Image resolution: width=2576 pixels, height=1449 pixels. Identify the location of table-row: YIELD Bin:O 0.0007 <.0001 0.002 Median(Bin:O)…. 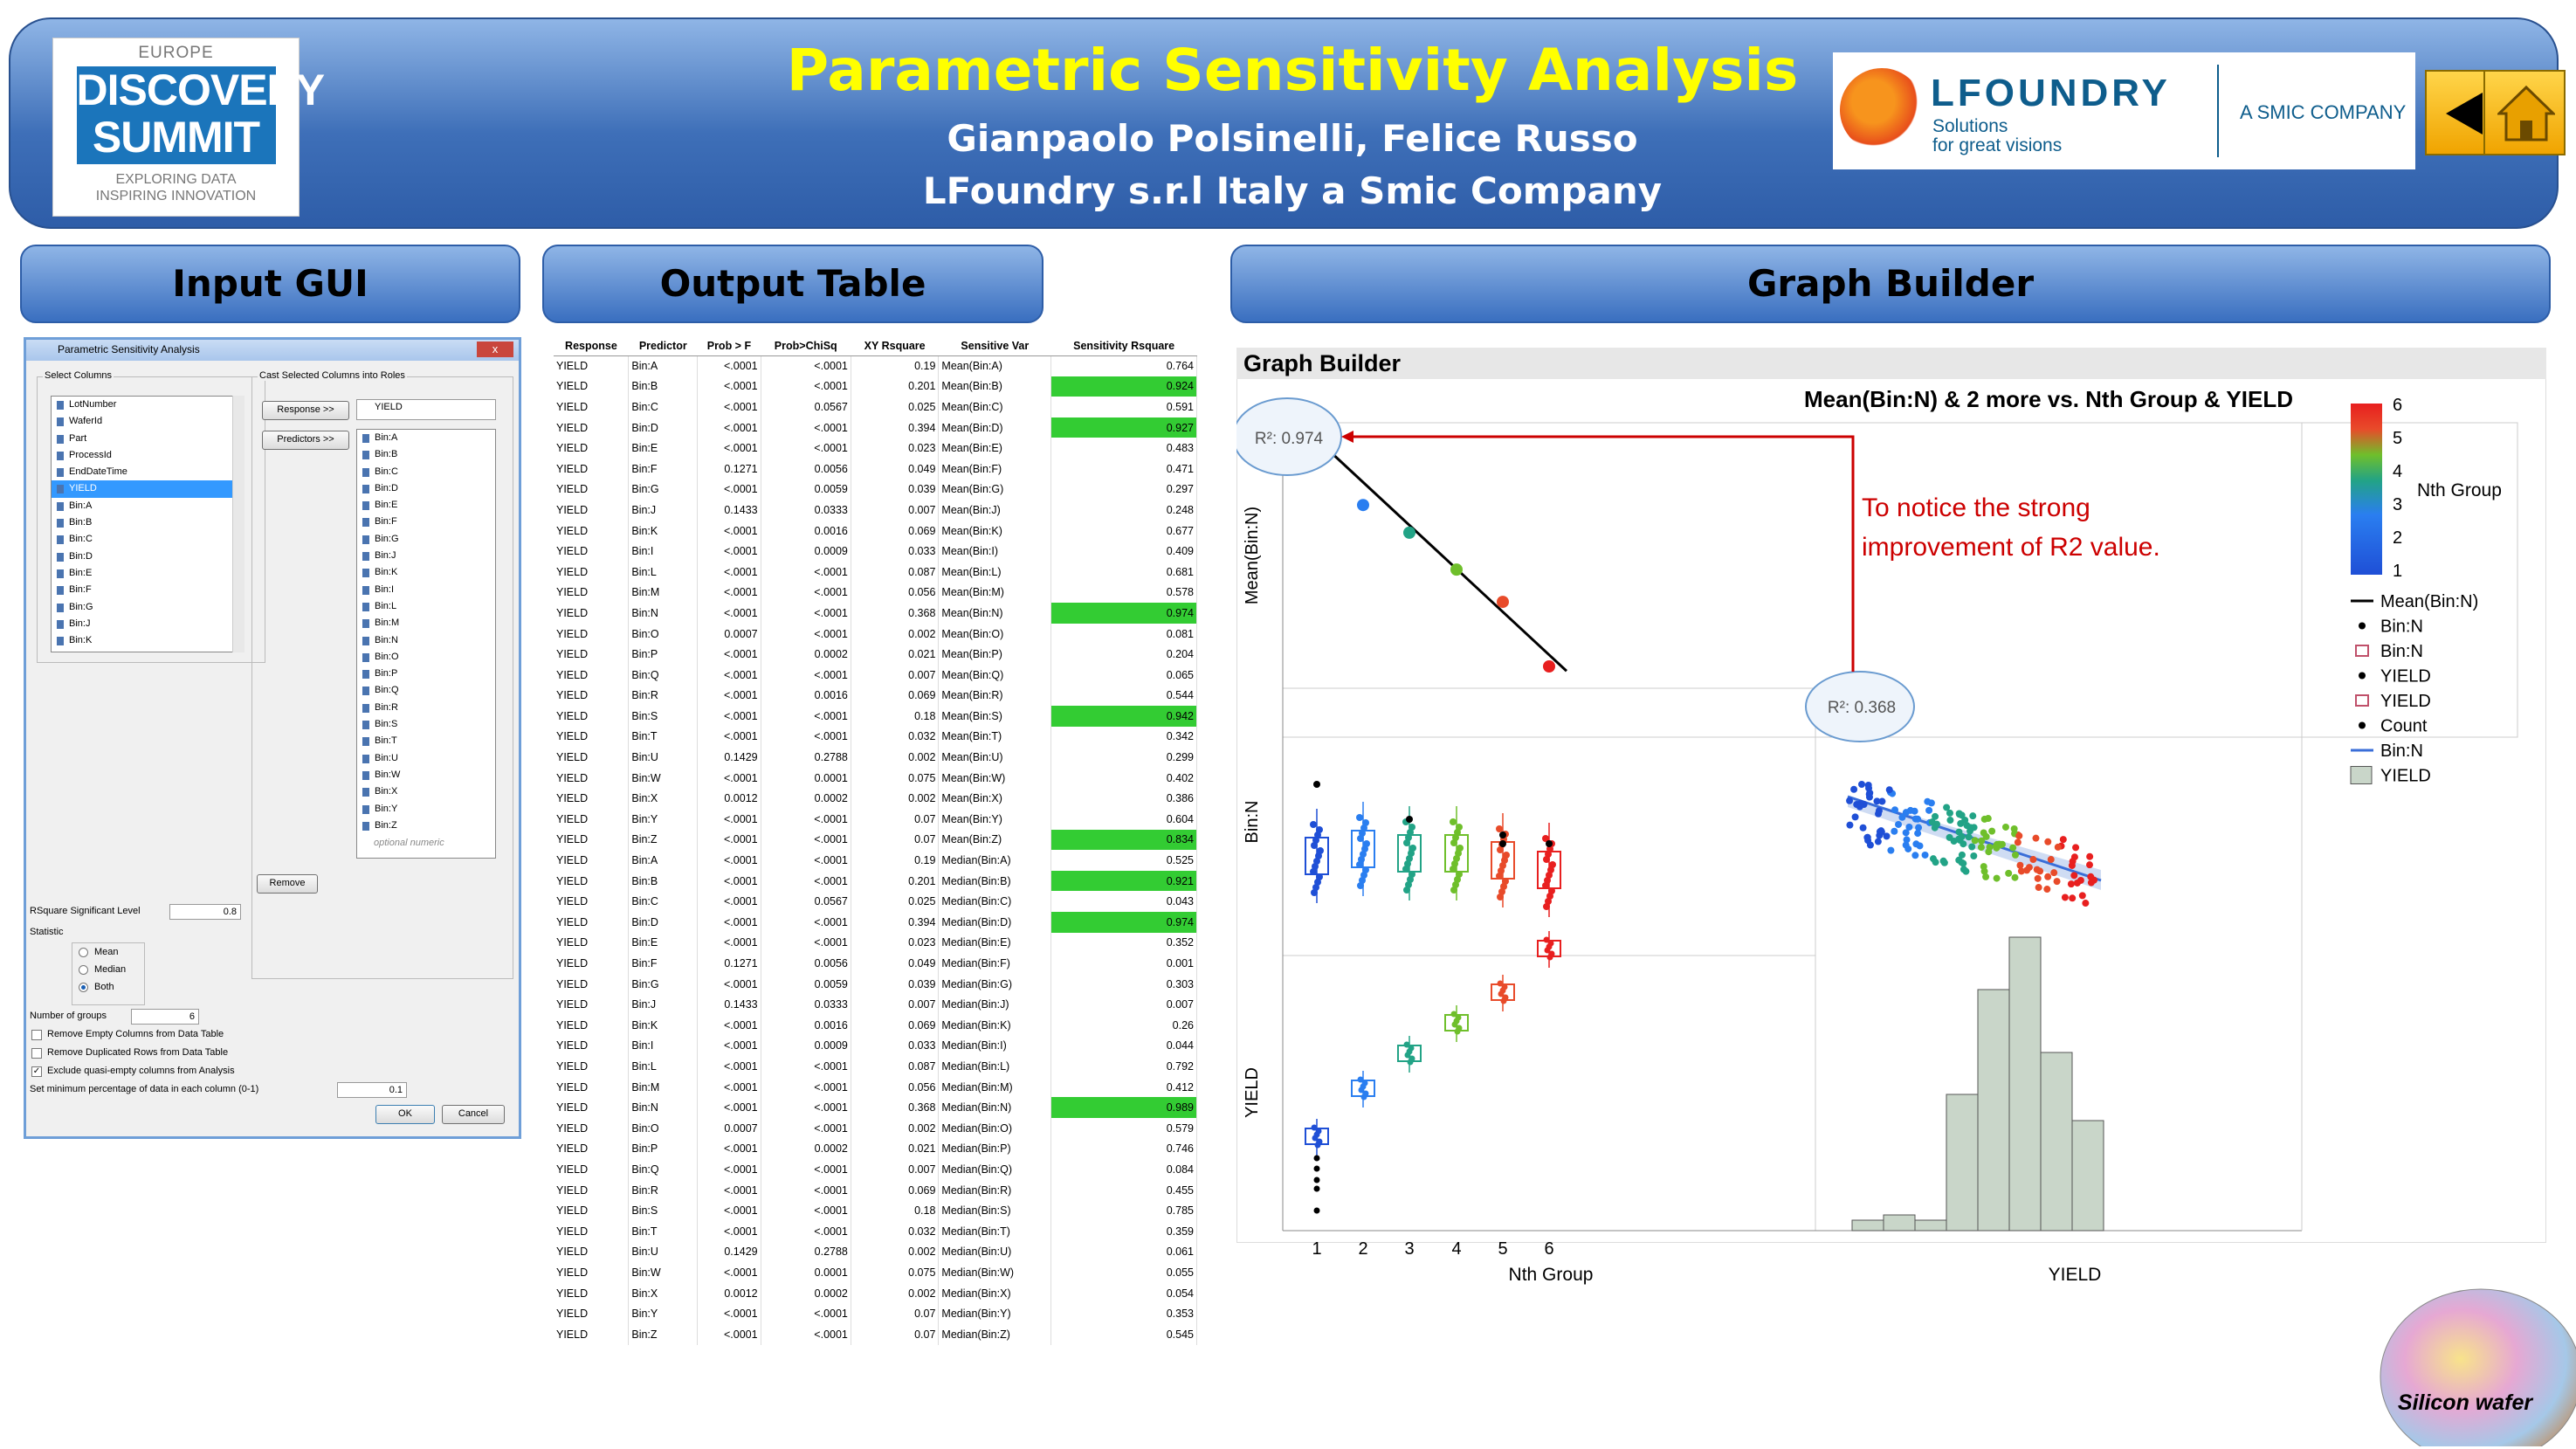
(875, 1128).